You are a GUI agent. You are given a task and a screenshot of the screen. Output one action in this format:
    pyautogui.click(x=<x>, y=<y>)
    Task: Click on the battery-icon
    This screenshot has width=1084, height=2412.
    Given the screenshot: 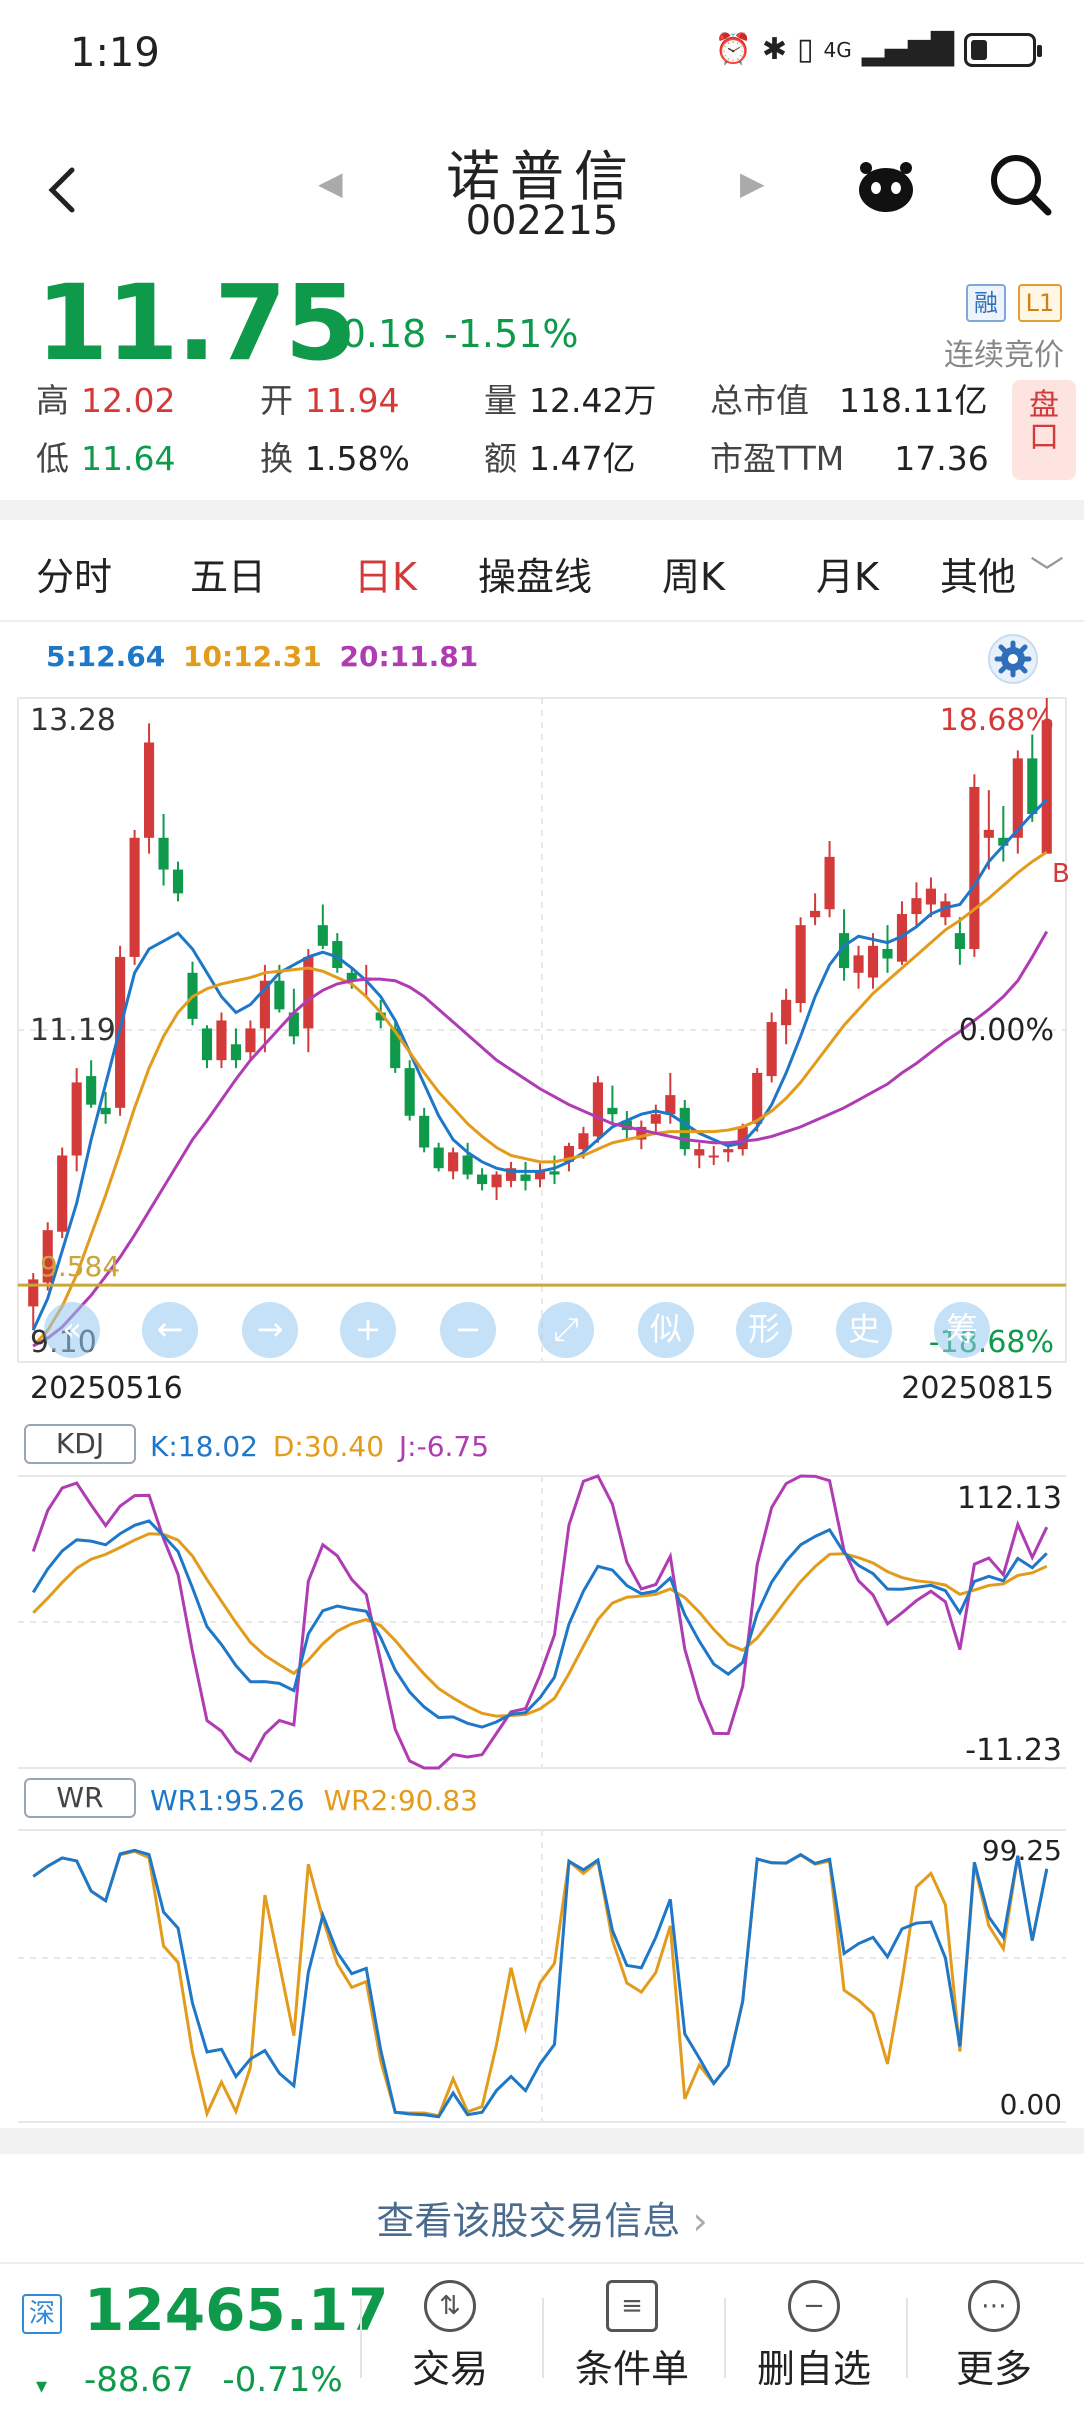 What is the action you would take?
    pyautogui.click(x=1003, y=49)
    